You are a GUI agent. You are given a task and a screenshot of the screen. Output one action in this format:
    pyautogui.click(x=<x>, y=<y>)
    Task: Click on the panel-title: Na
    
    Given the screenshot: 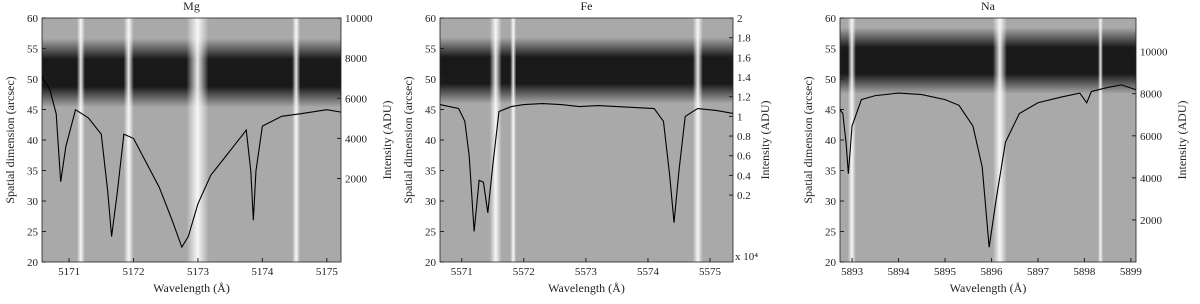 What is the action you would take?
    pyautogui.click(x=988, y=6)
    